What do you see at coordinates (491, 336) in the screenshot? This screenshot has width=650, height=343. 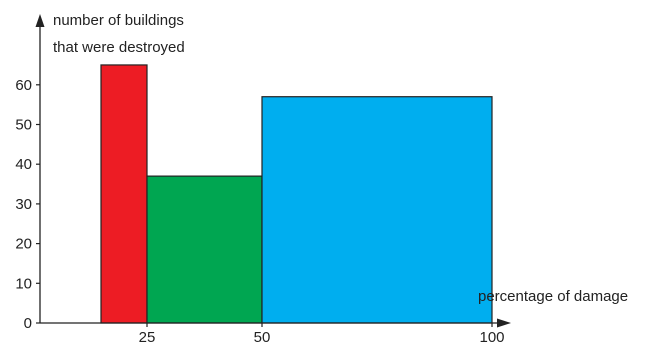 I see `x-tick-label: 100` at bounding box center [491, 336].